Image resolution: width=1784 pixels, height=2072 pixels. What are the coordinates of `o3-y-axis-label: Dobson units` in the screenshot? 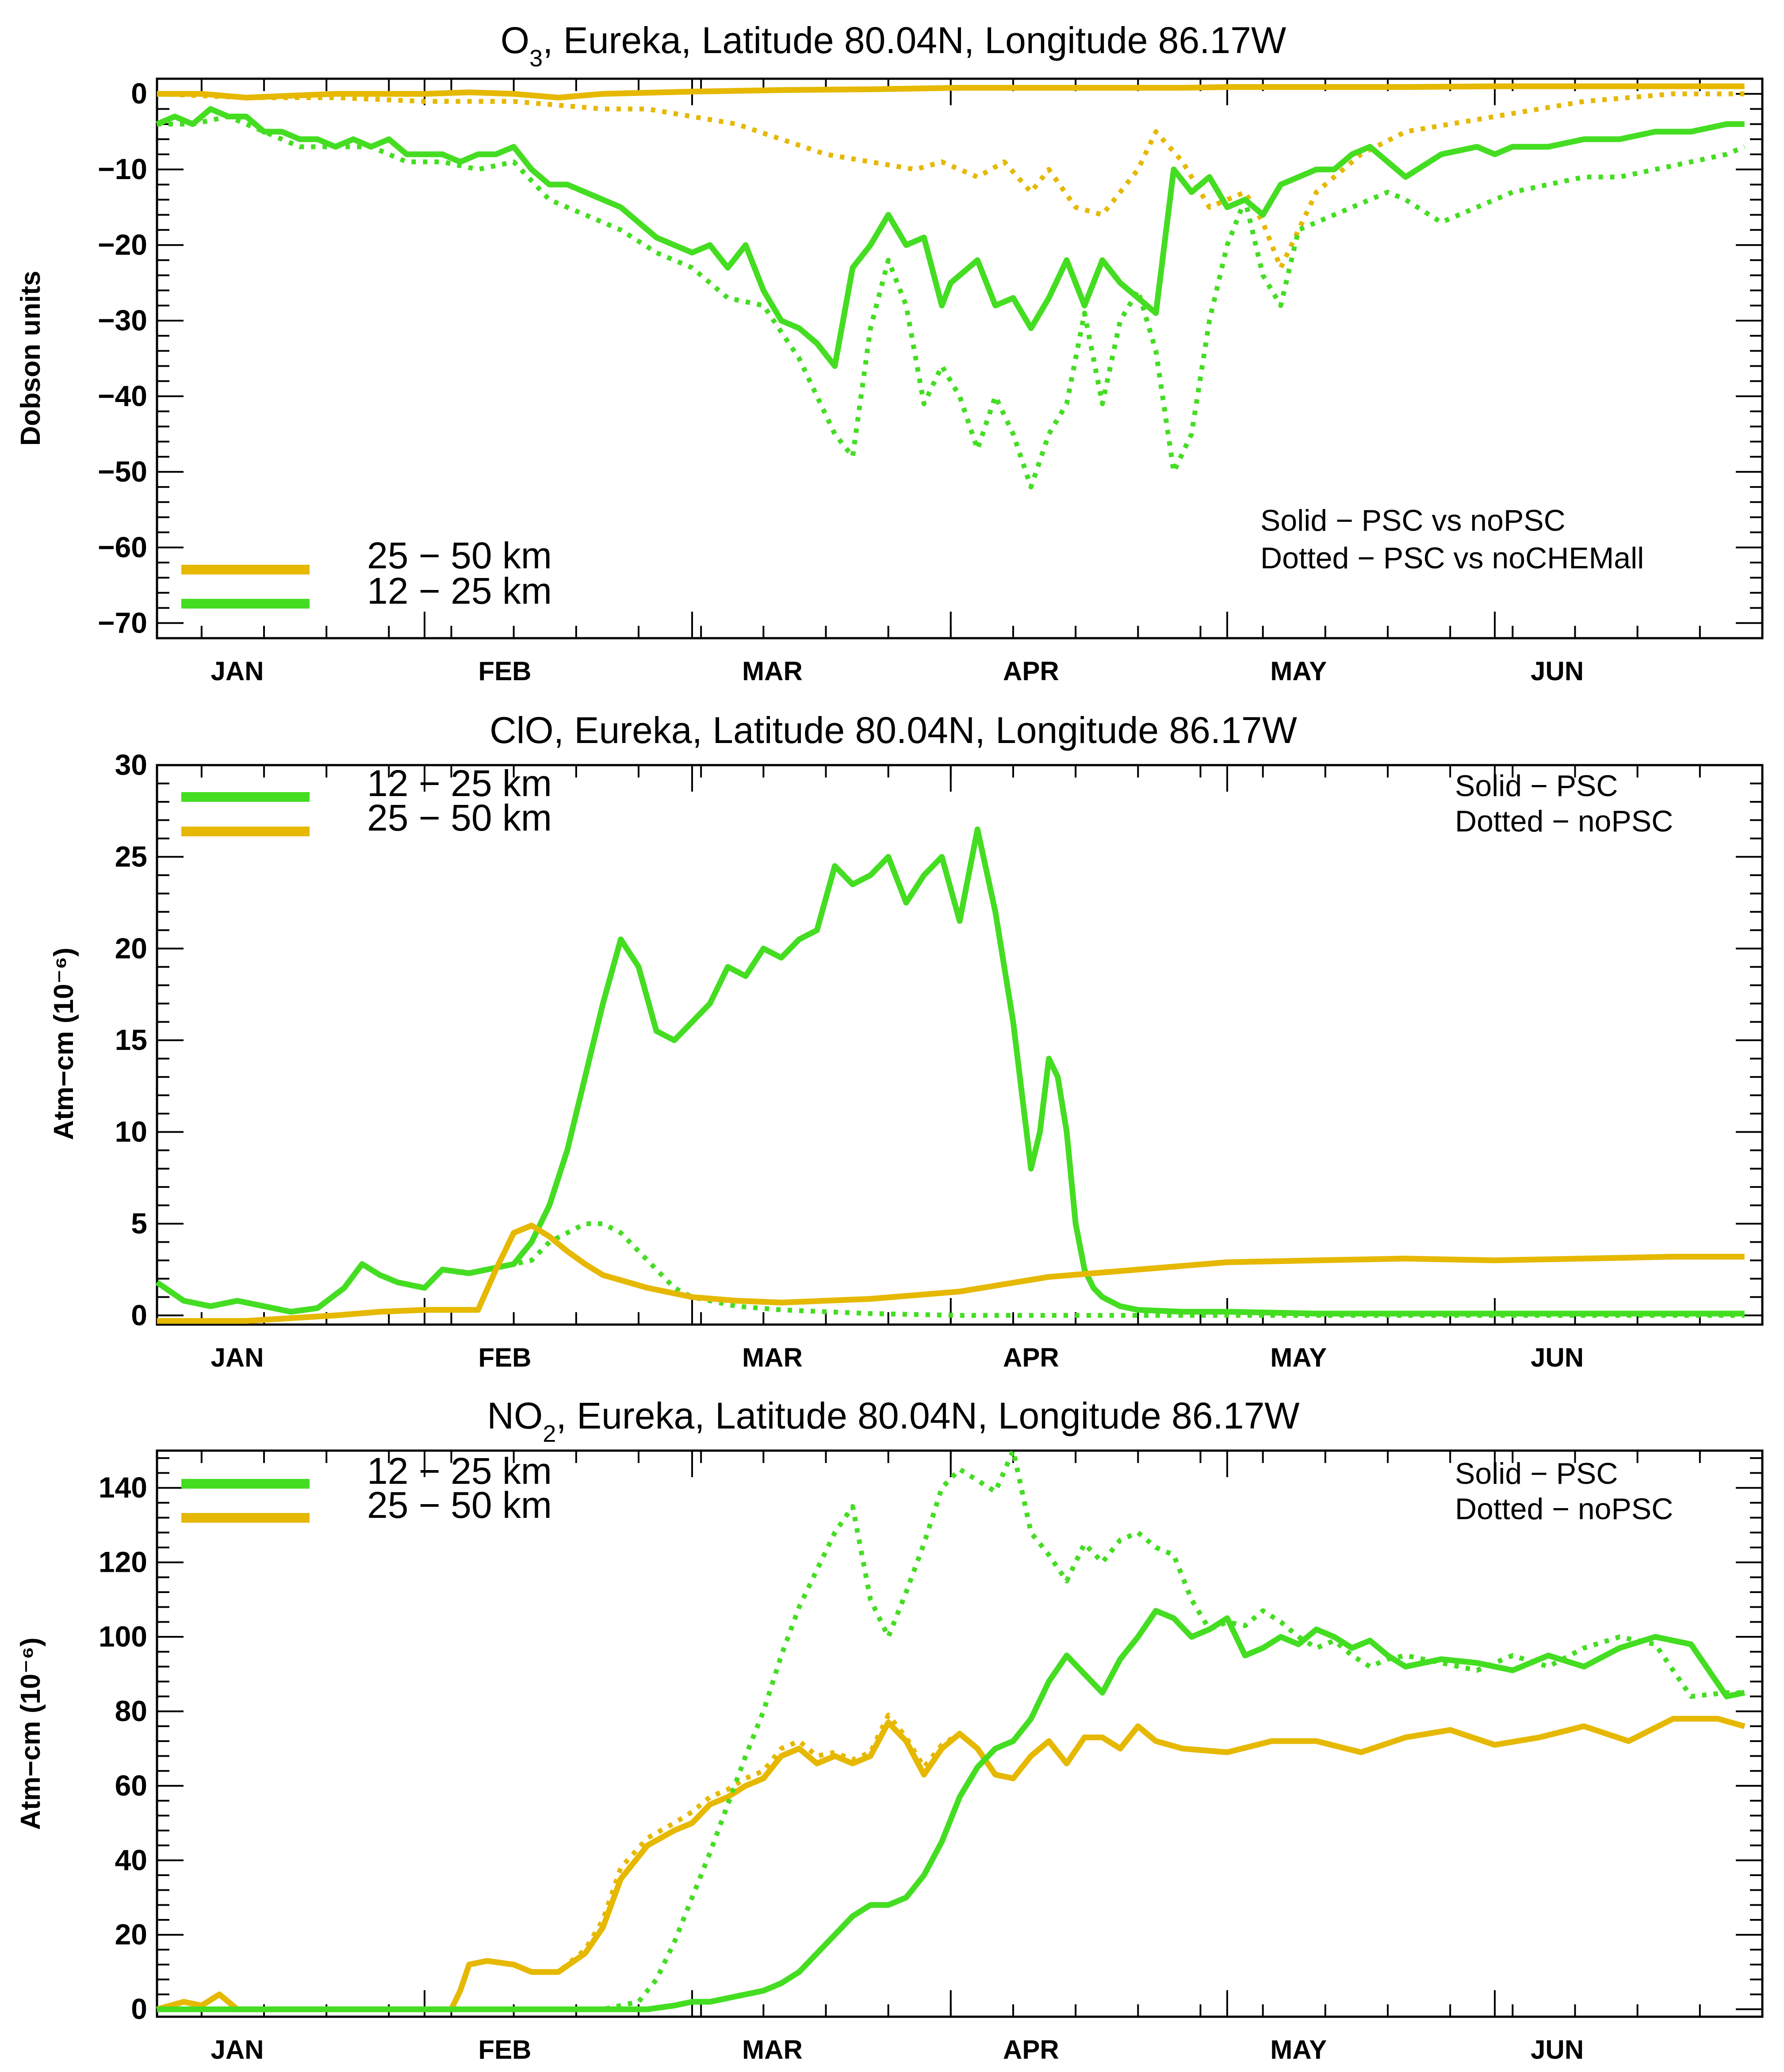 It's located at (30, 359).